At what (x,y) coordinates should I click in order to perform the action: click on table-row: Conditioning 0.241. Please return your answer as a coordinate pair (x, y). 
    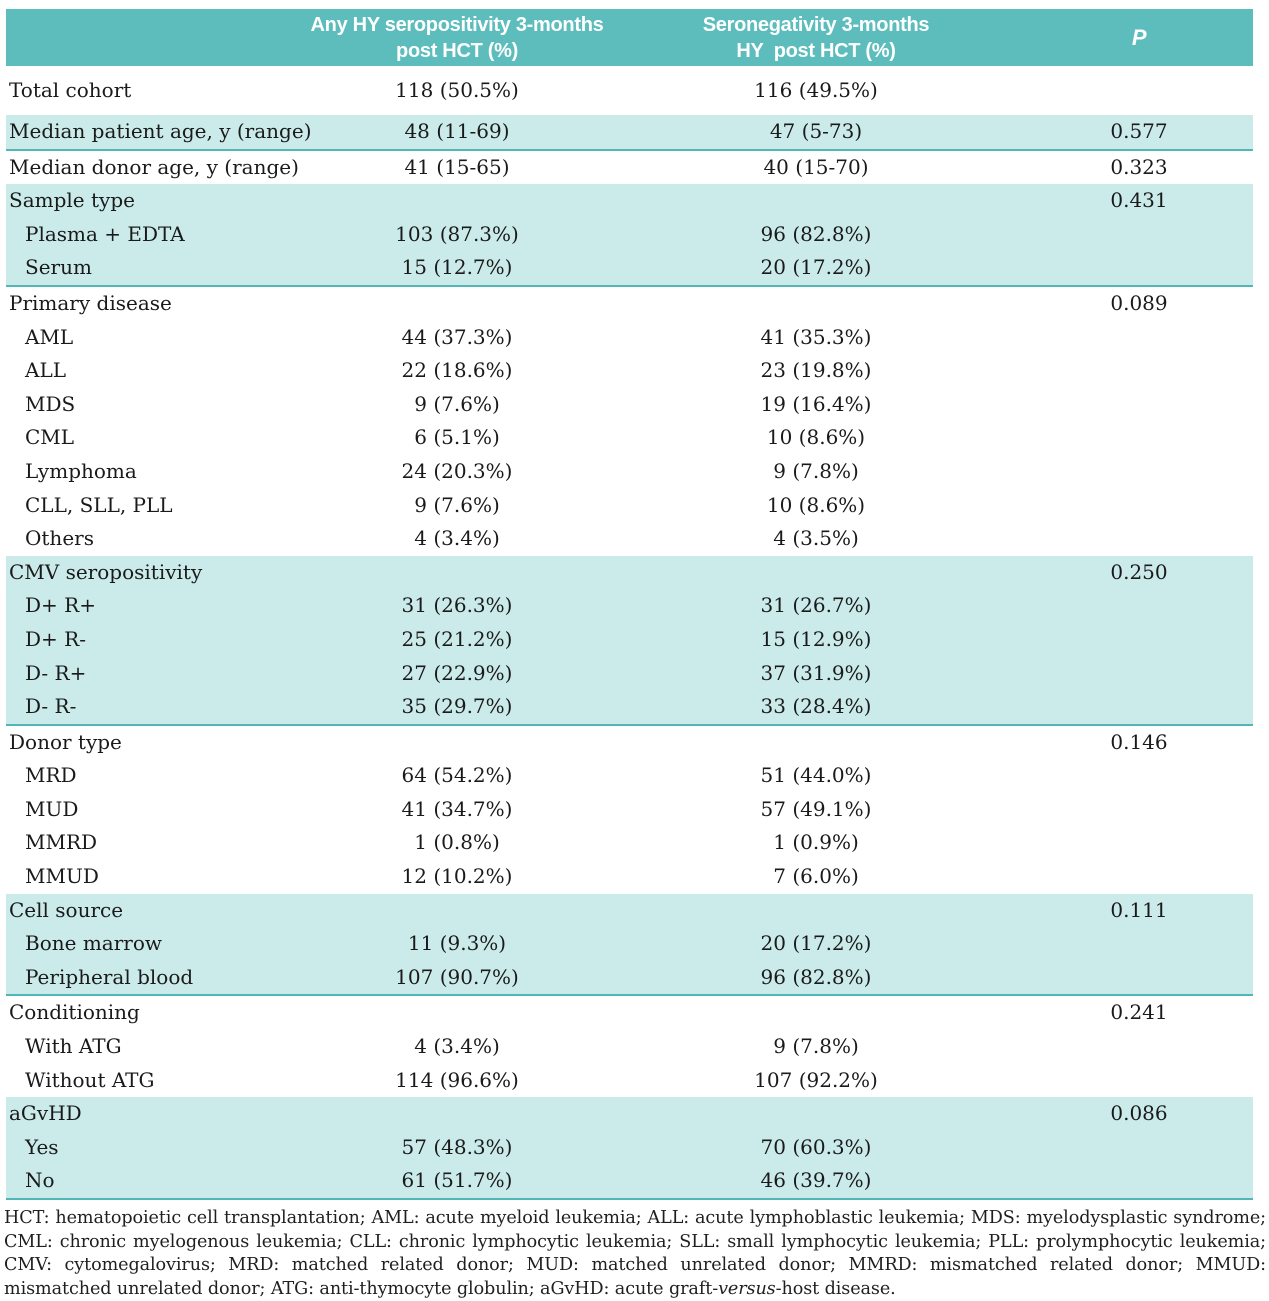
    Looking at the image, I should click on (629, 1013).